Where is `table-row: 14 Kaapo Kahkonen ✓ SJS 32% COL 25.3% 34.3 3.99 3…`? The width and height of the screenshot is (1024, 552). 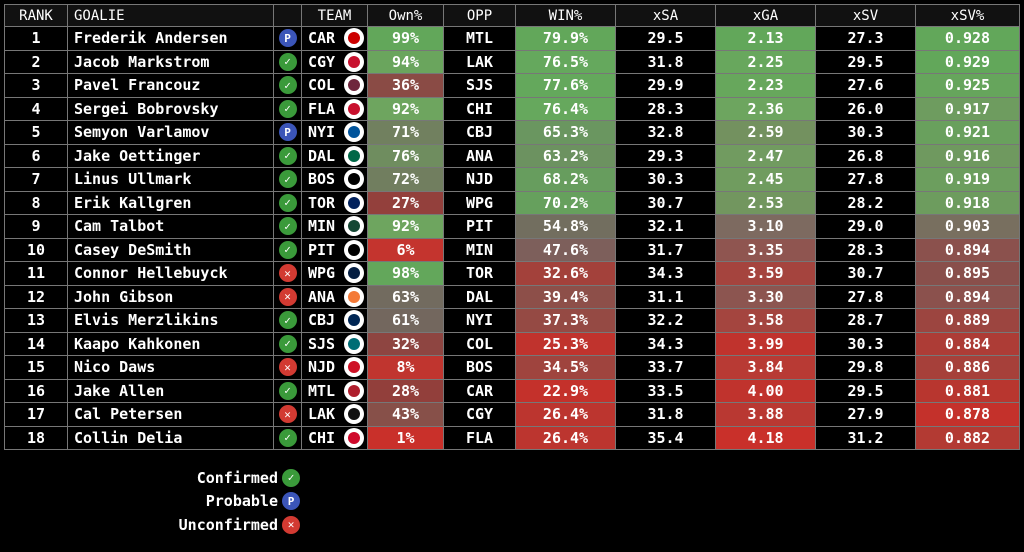 table-row: 14 Kaapo Kahkonen ✓ SJS 32% COL 25.3% 34.3 3.99 3… is located at coordinates (512, 344).